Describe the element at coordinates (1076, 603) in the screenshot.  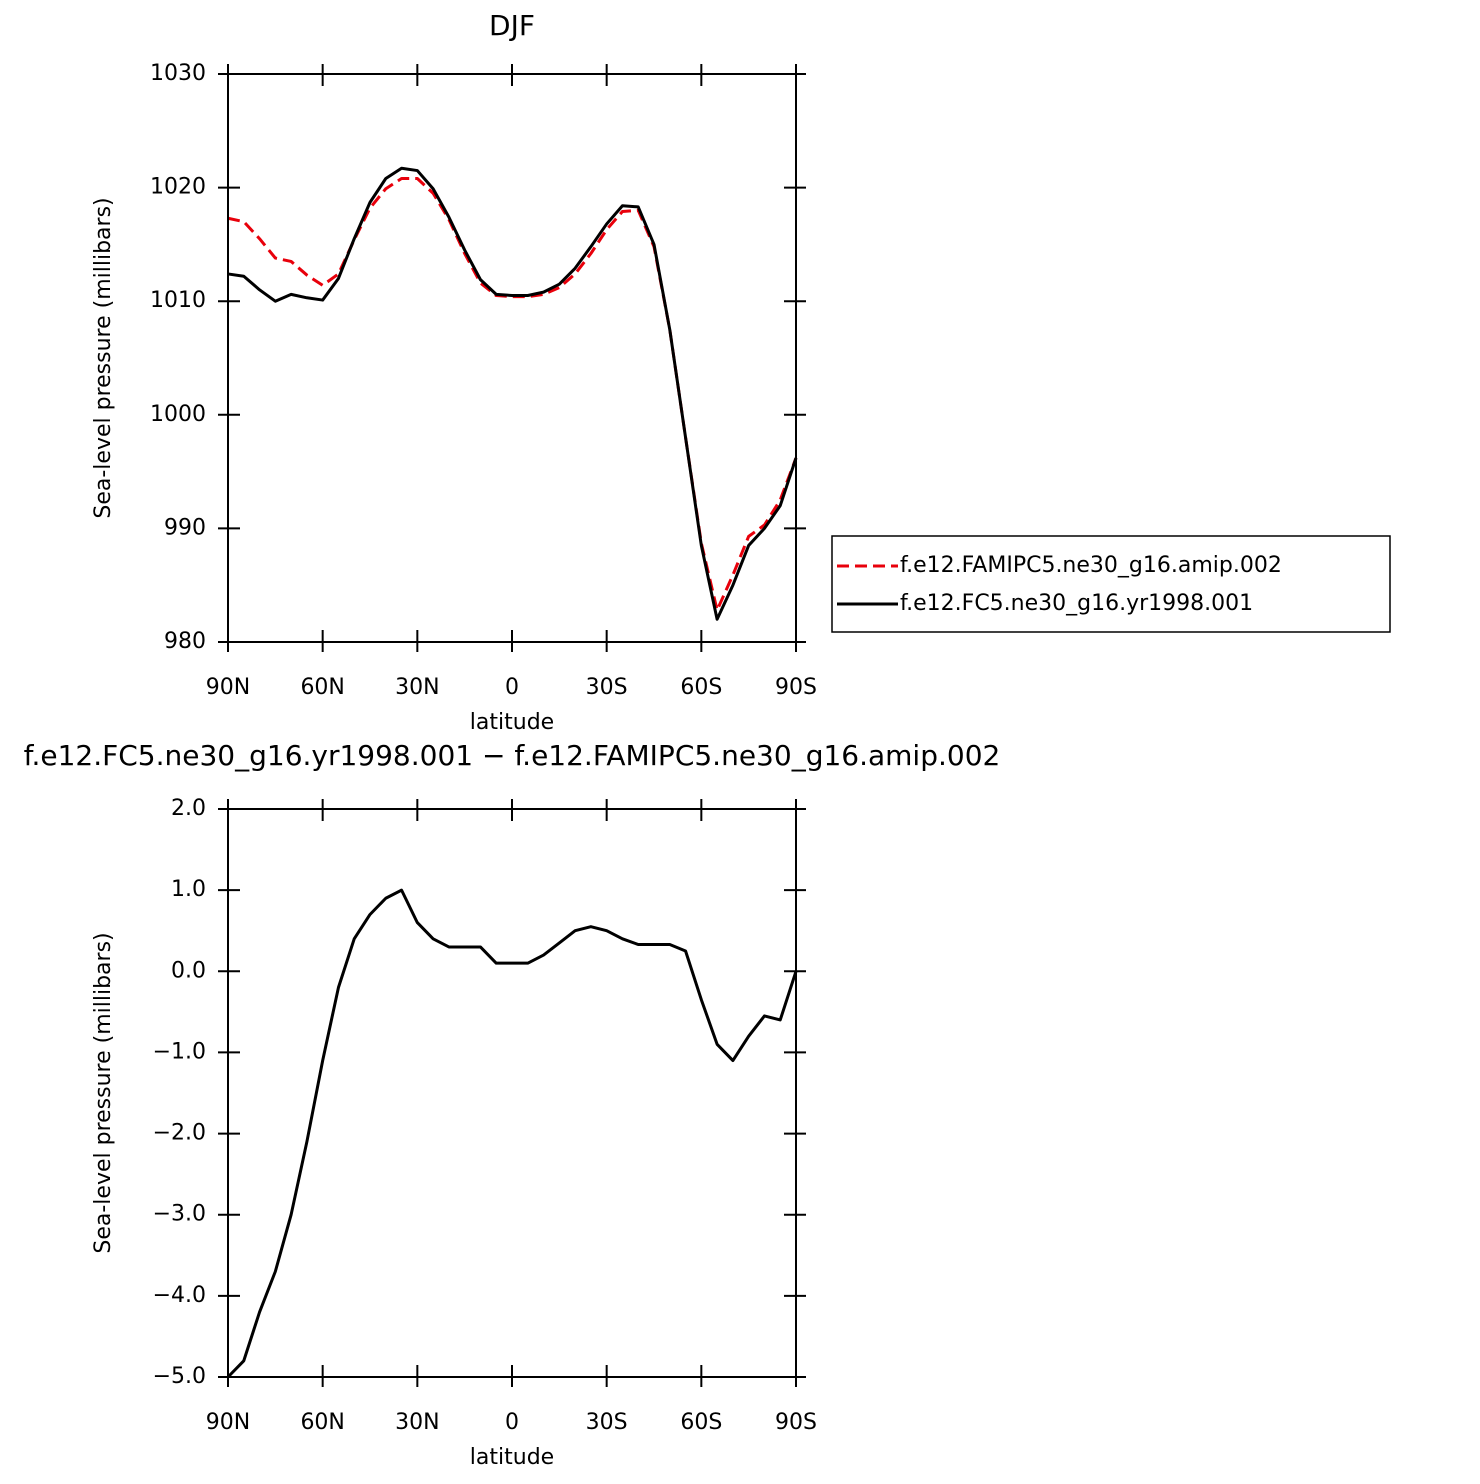
I see `legend-label: f.e12.FC5.ne30_g16.yr1998.001` at that location.